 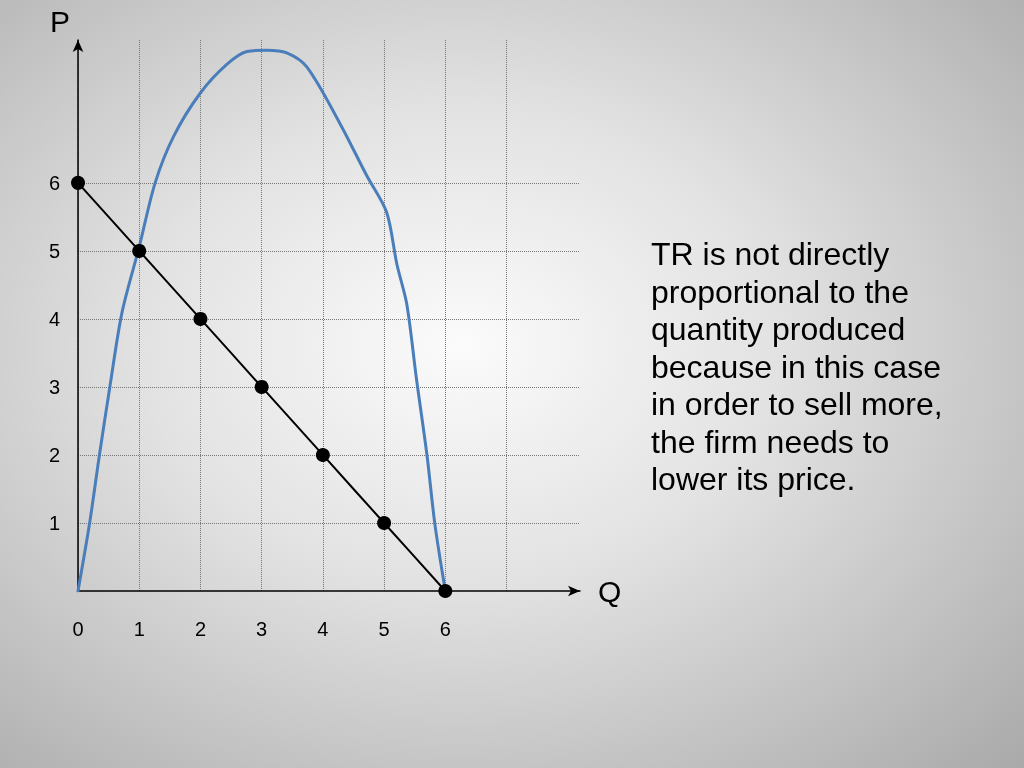 I want to click on x-tick-label: 4, so click(x=323, y=629).